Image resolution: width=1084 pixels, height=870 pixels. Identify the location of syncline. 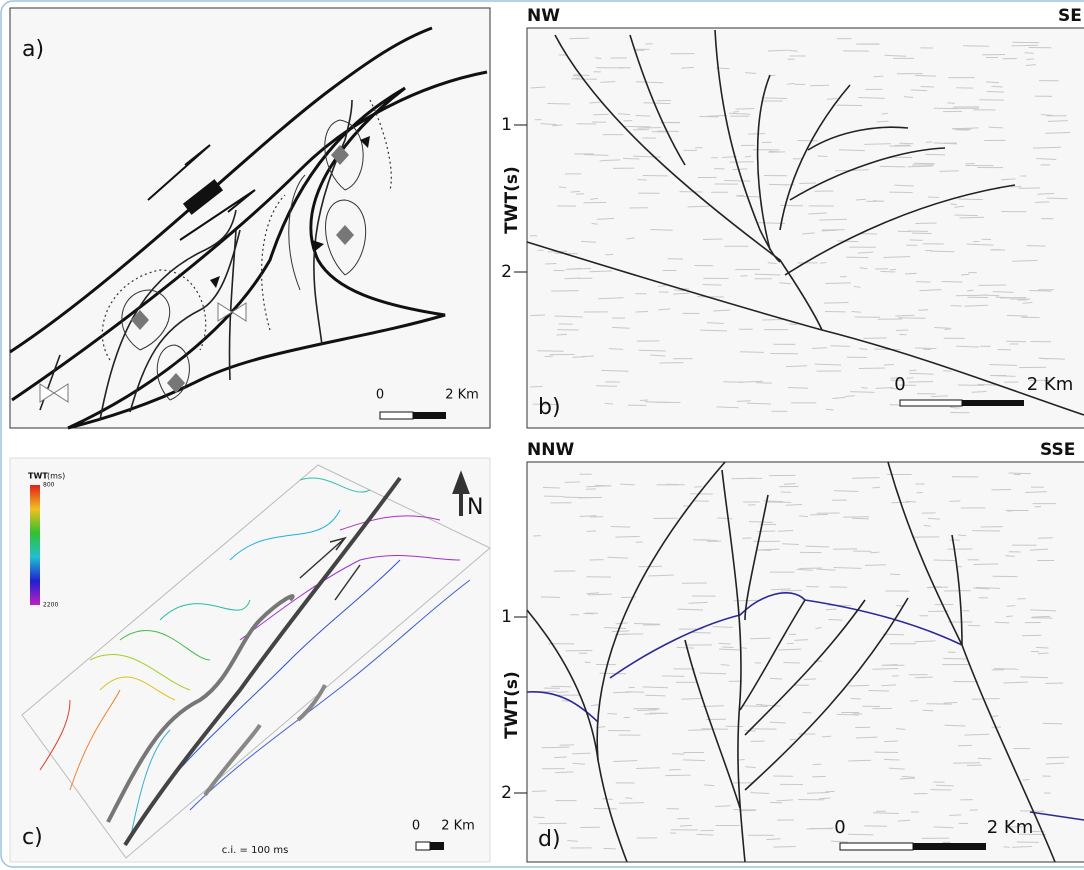
(232, 312).